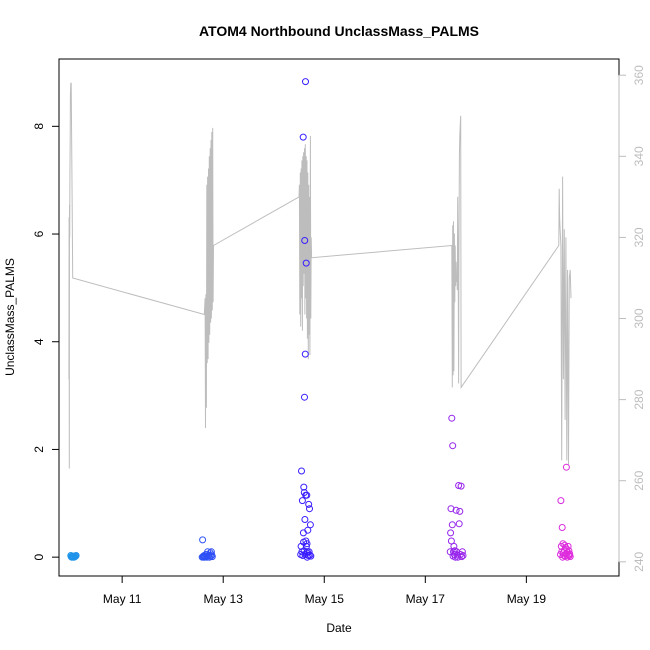  I want to click on right-y-tick-label: 340, so click(639, 156).